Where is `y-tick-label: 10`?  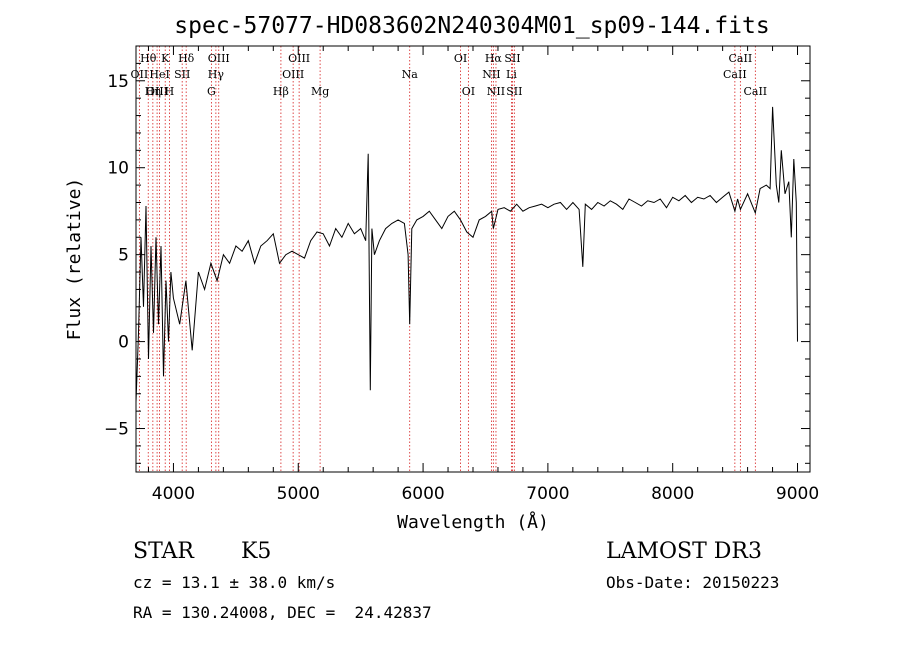
y-tick-label: 10 is located at coordinates (118, 169).